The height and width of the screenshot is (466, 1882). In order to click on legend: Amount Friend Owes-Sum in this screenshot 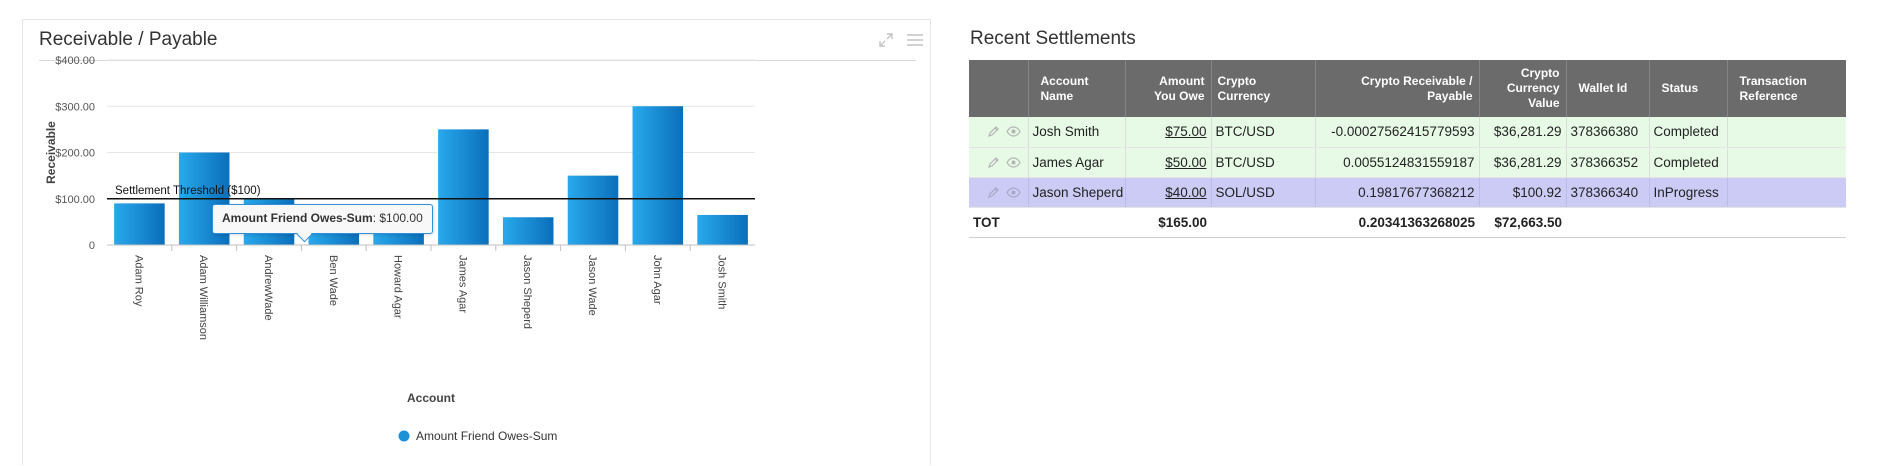, I will do `click(478, 436)`.